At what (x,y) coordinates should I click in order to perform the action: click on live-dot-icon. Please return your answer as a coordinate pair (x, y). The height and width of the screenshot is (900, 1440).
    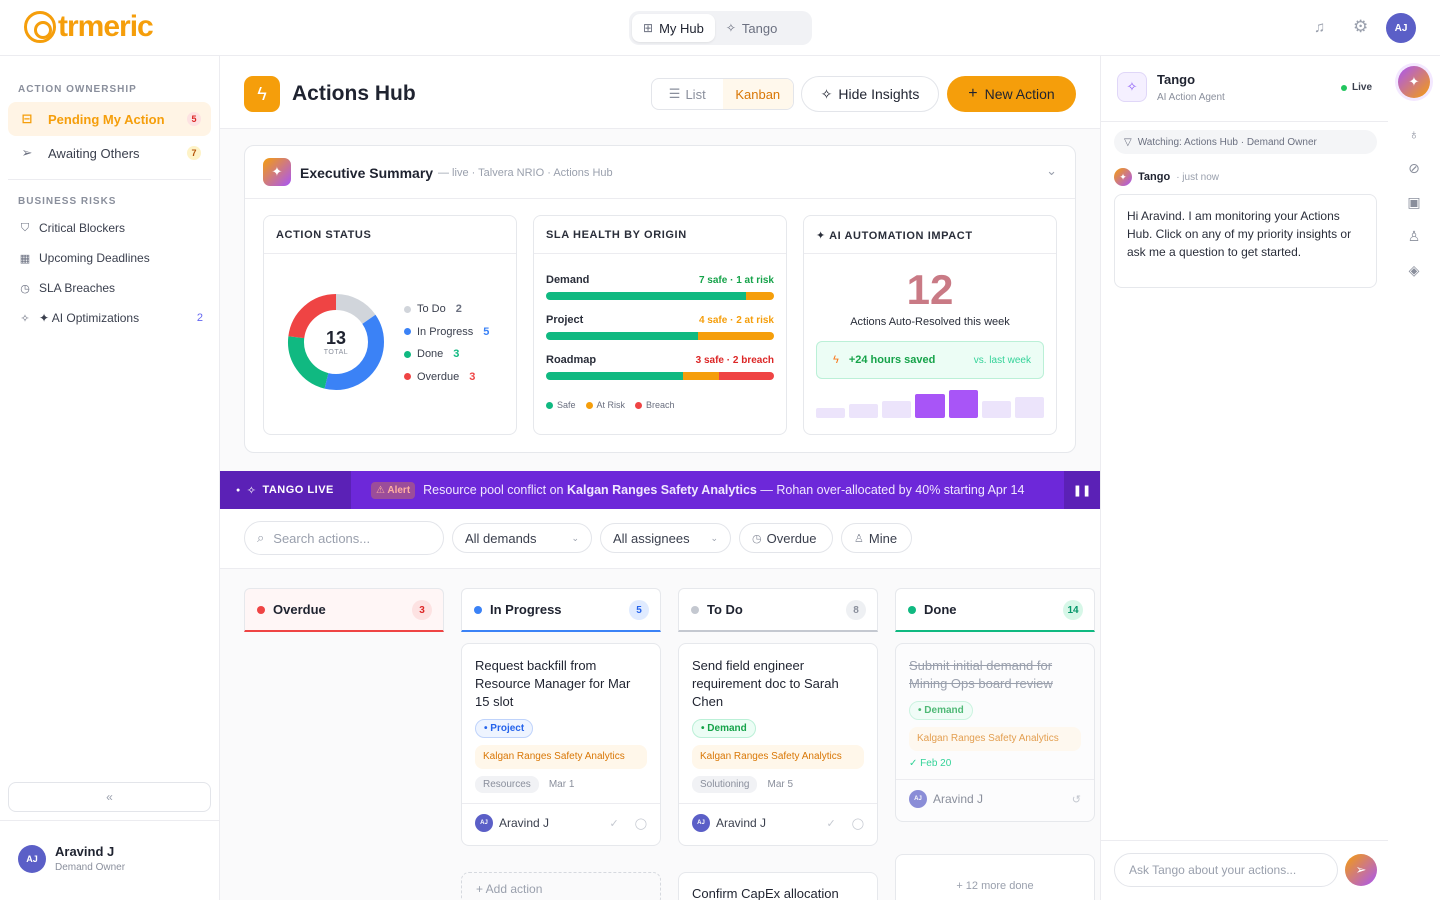
    Looking at the image, I should click on (1344, 87).